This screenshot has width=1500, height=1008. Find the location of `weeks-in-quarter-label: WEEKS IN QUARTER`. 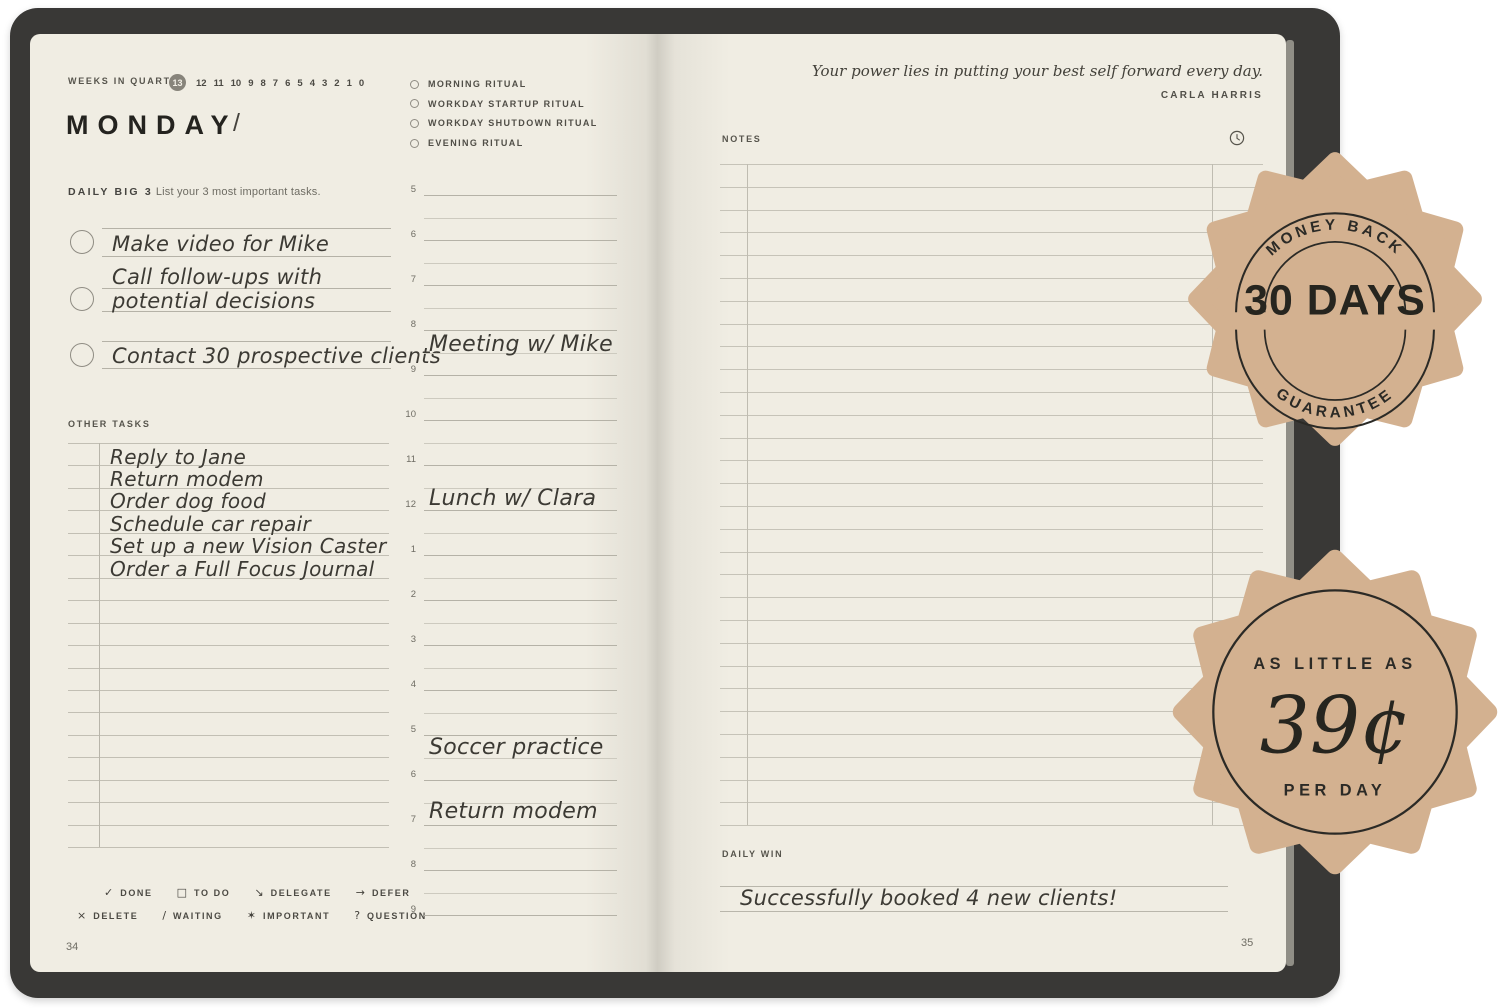

weeks-in-quarter-label: WEEKS IN QUARTER is located at coordinates (127, 81).